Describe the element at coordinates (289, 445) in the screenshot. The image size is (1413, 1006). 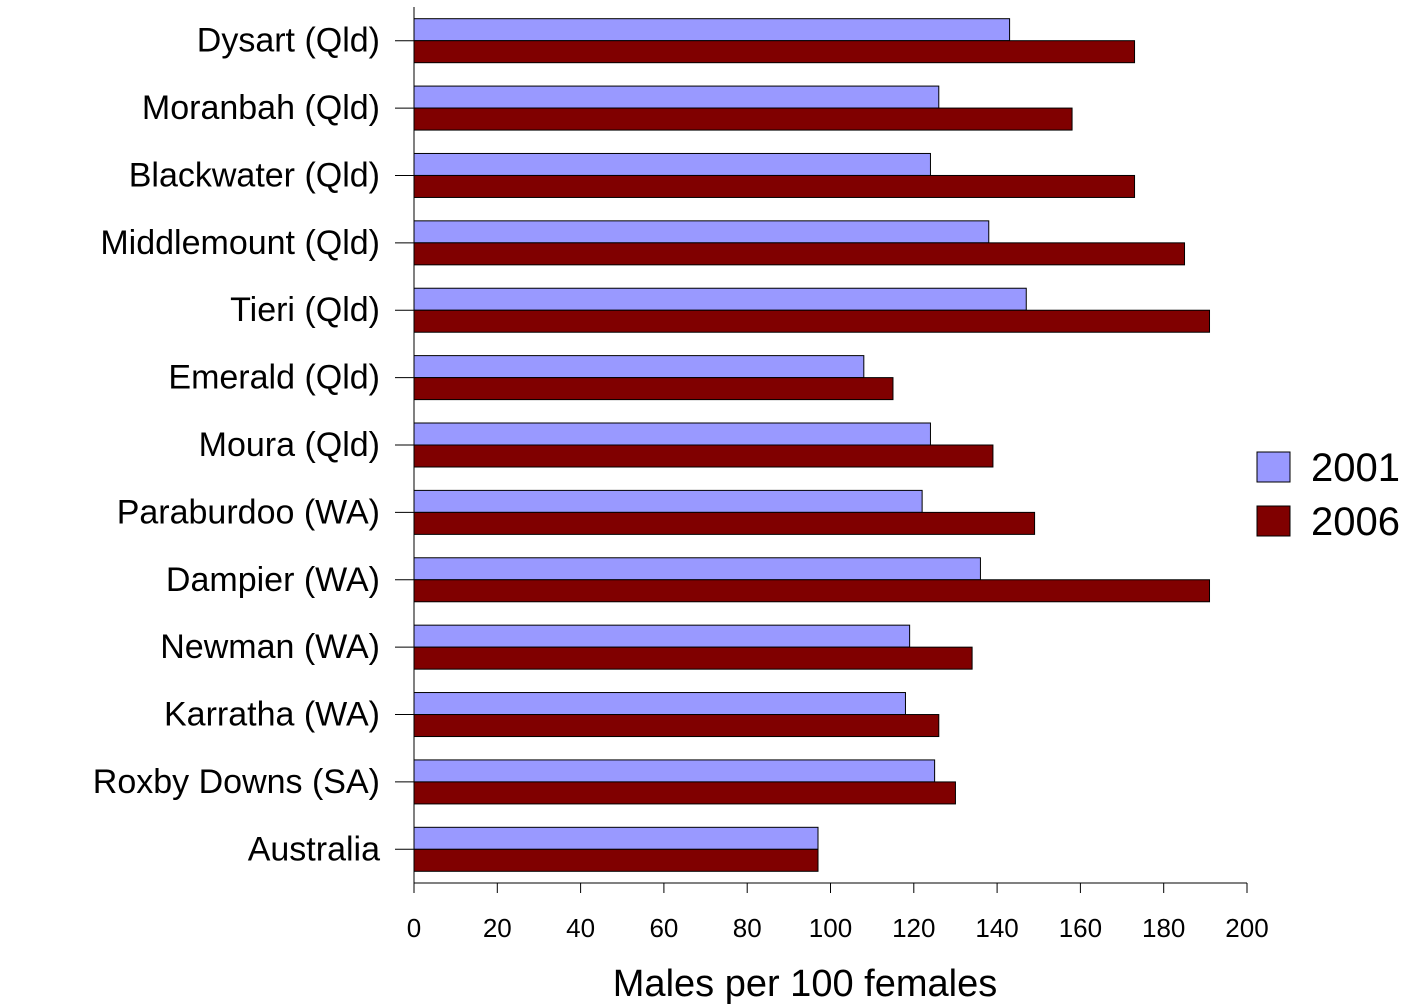
I see `category-label: Moura (Qld)` at that location.